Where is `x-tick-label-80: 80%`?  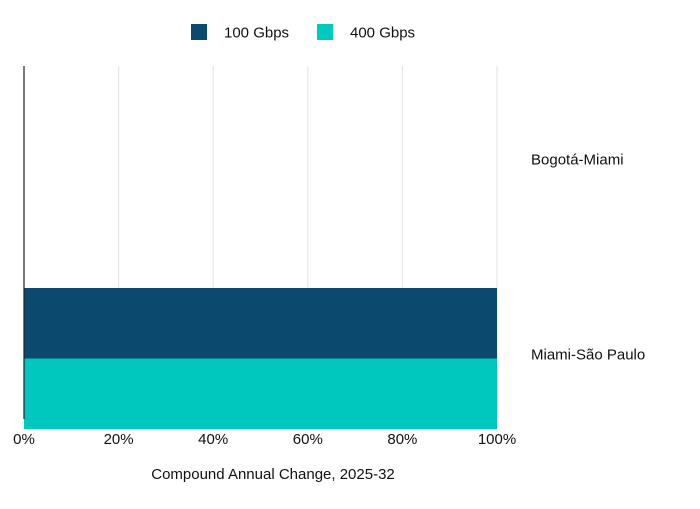
x-tick-label-80: 80% is located at coordinates (402, 439).